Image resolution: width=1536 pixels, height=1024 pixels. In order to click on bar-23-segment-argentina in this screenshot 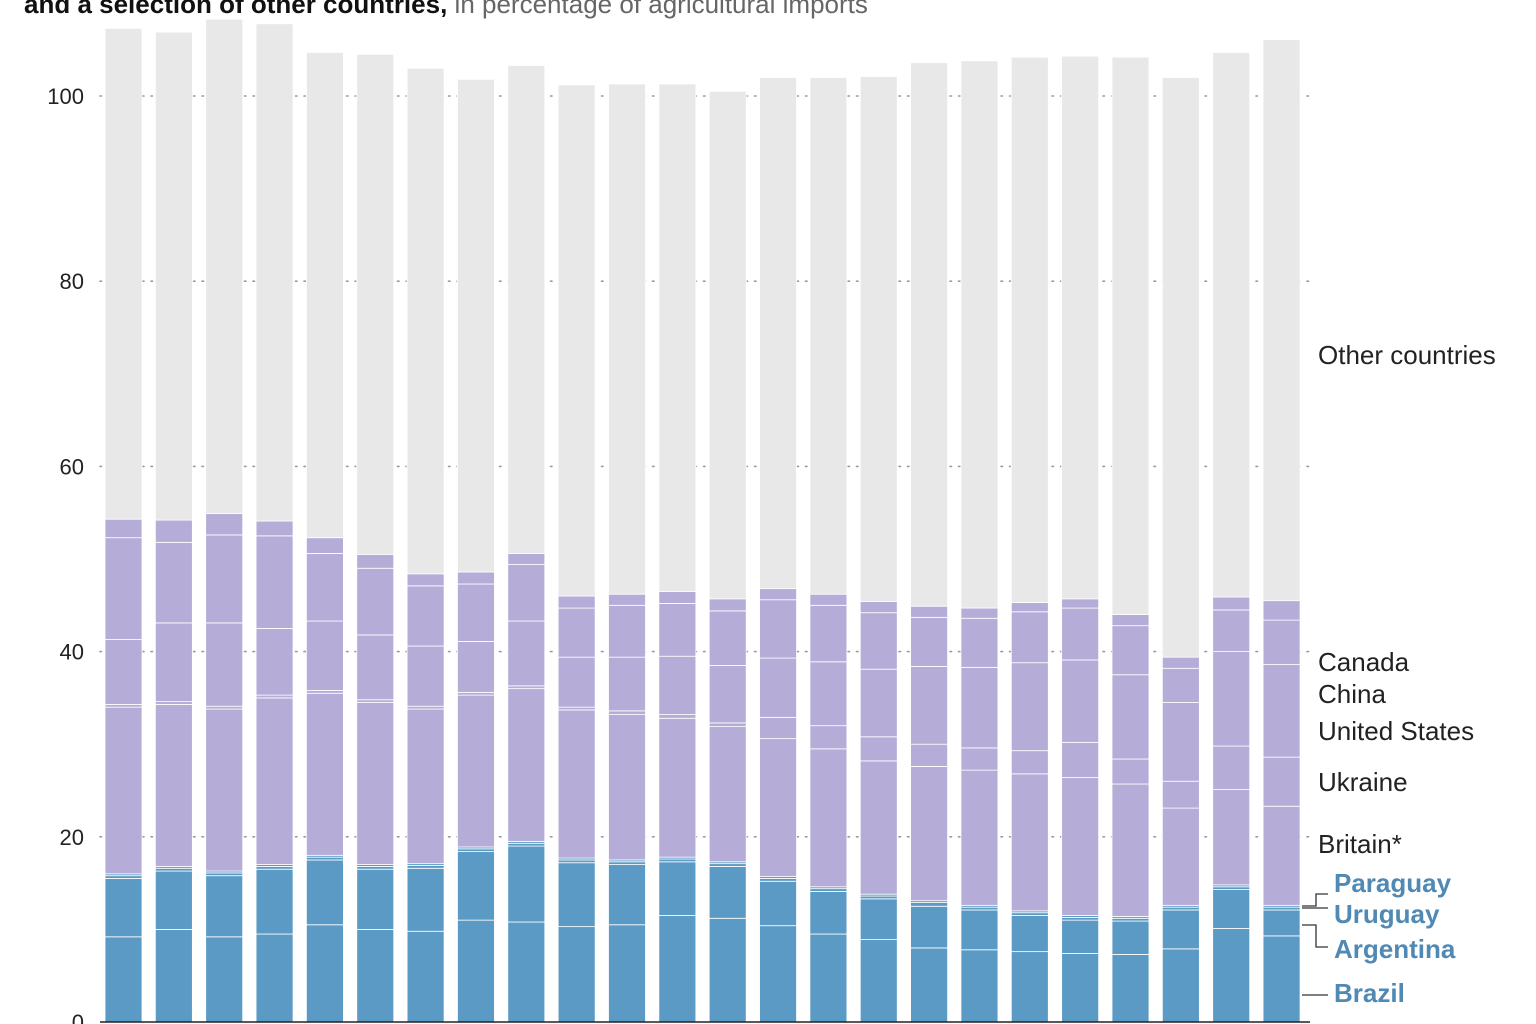, I will do `click(1231, 909)`.